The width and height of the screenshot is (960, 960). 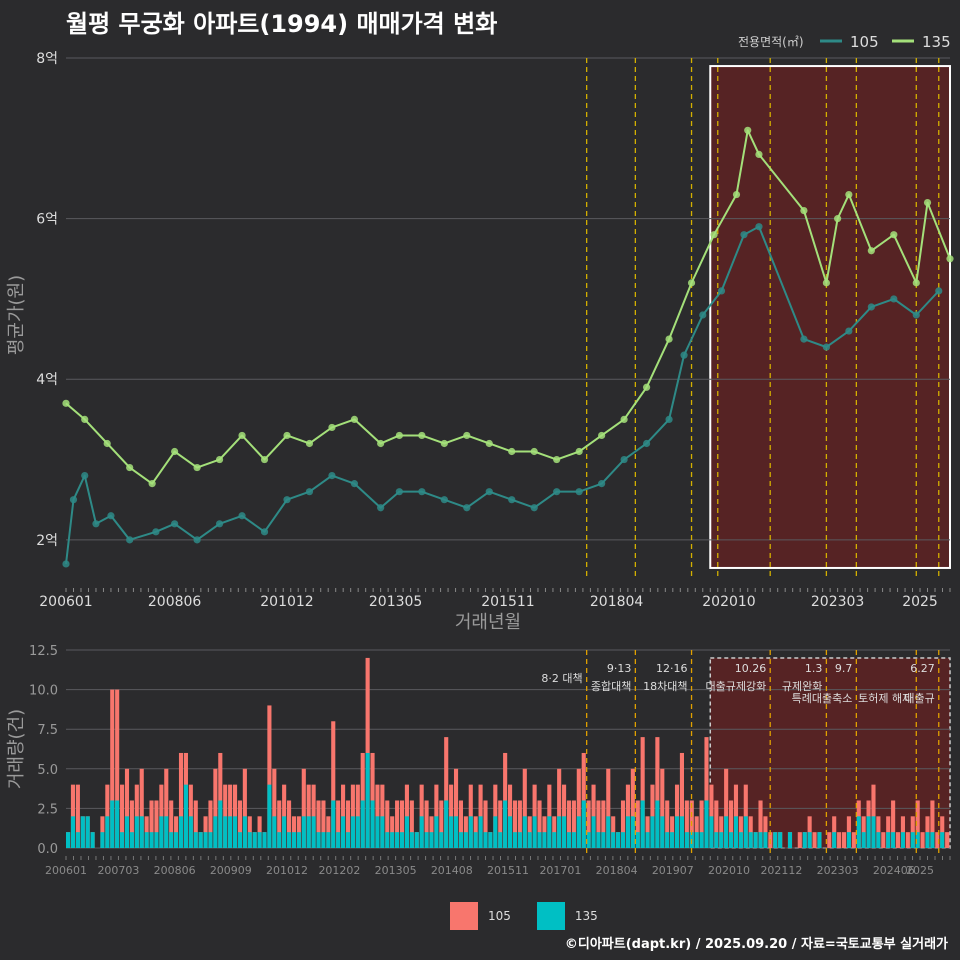 I want to click on y-tick-label: 2.5, so click(x=47, y=809).